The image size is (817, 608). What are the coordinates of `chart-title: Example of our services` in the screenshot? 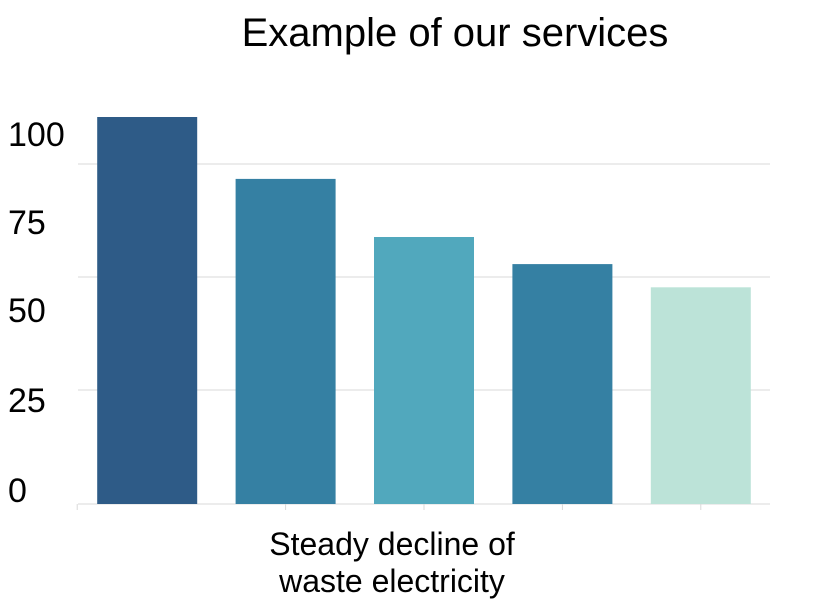 It's located at (455, 33).